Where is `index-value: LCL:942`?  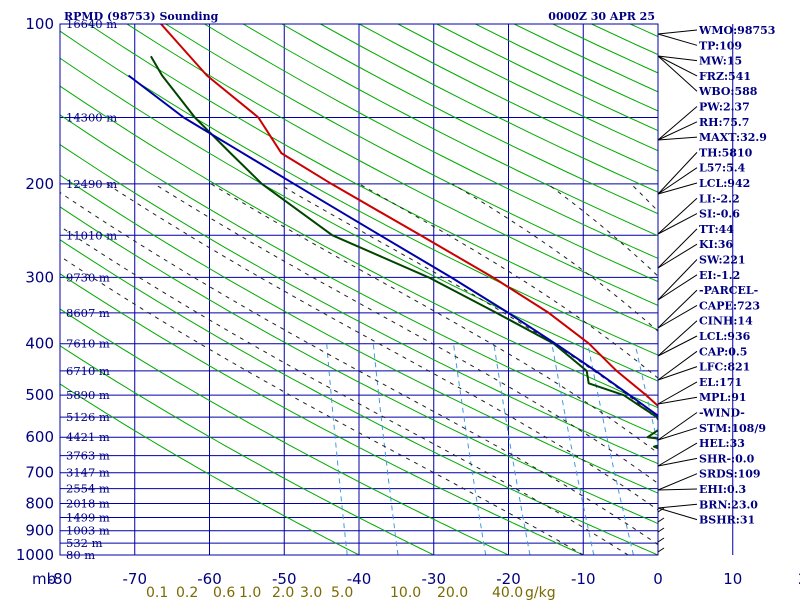 index-value: LCL:942 is located at coordinates (724, 183).